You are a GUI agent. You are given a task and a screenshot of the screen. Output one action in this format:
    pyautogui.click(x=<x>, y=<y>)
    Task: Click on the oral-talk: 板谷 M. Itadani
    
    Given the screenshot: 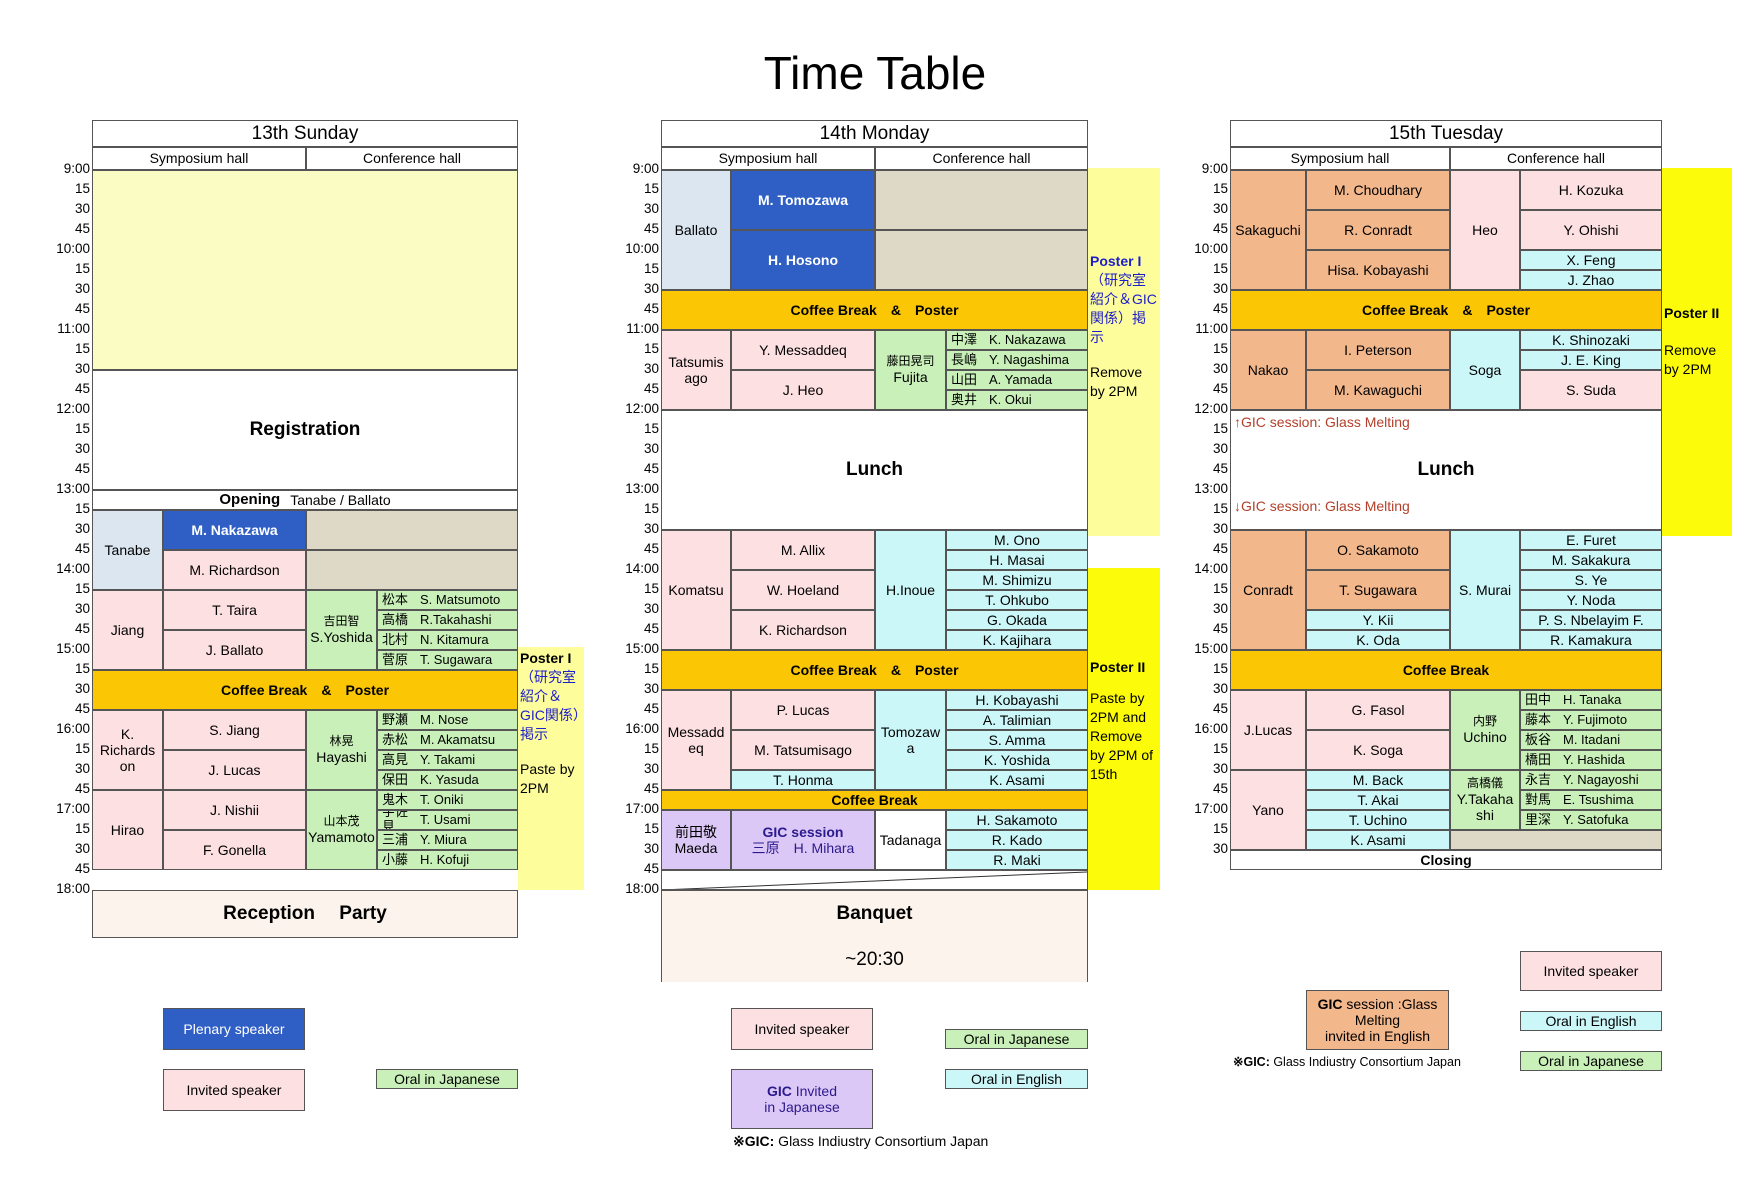 What is the action you would take?
    pyautogui.click(x=1591, y=740)
    